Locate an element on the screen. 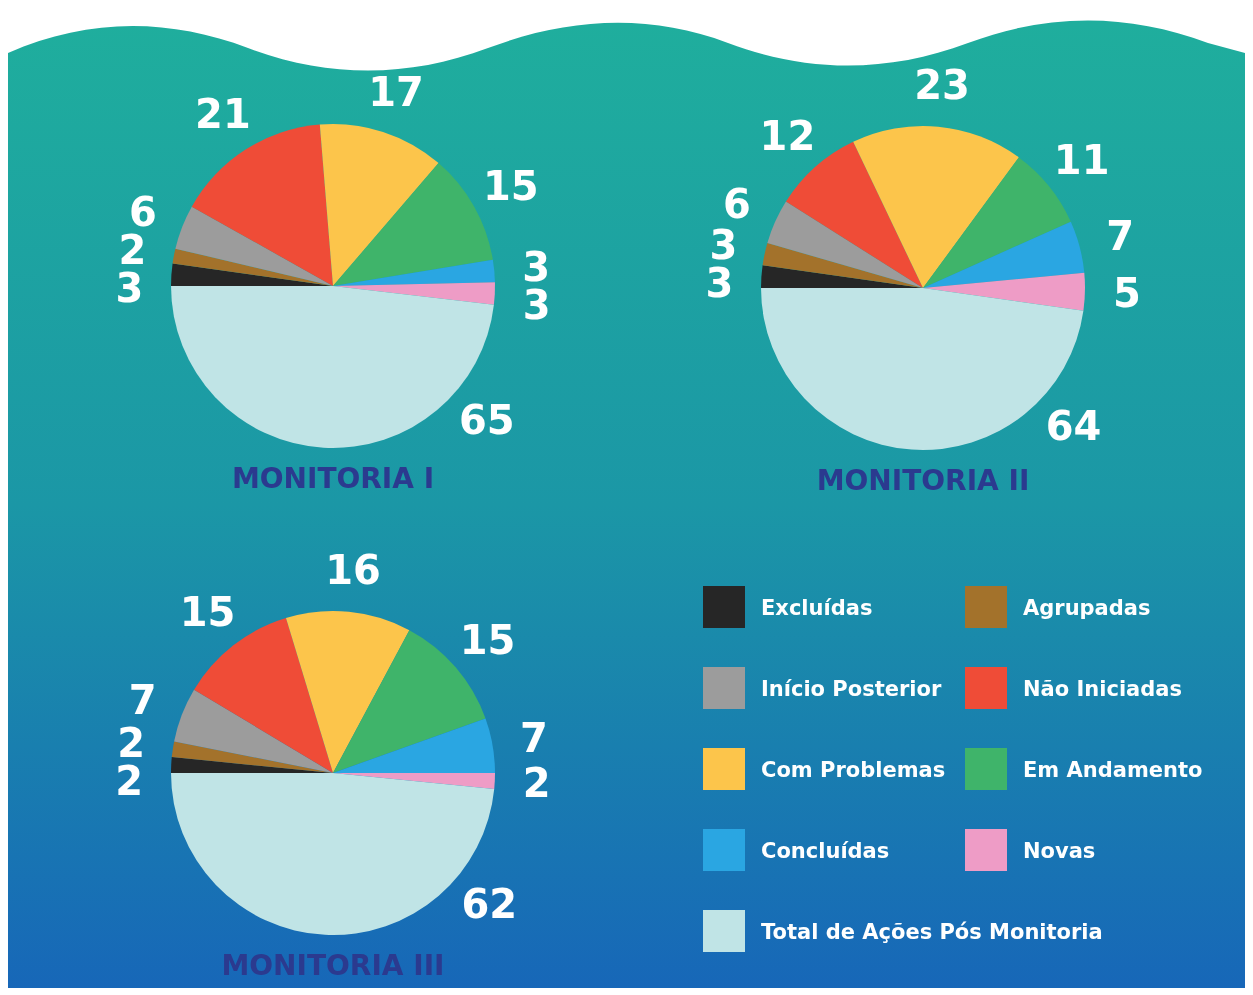 The image size is (1253, 995). legend-label: Início Posterior is located at coordinates (851, 689).